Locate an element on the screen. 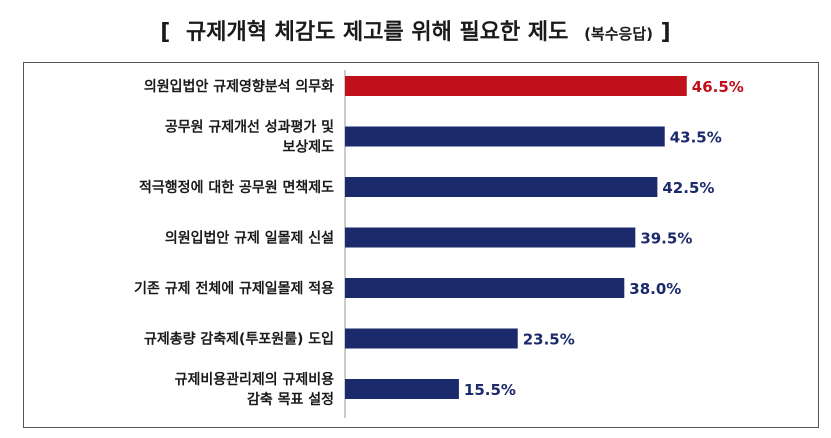 This screenshot has height=438, width=831. category-label-5: 기존 규제 전체에 규제일몰제 적용 is located at coordinates (234, 288).